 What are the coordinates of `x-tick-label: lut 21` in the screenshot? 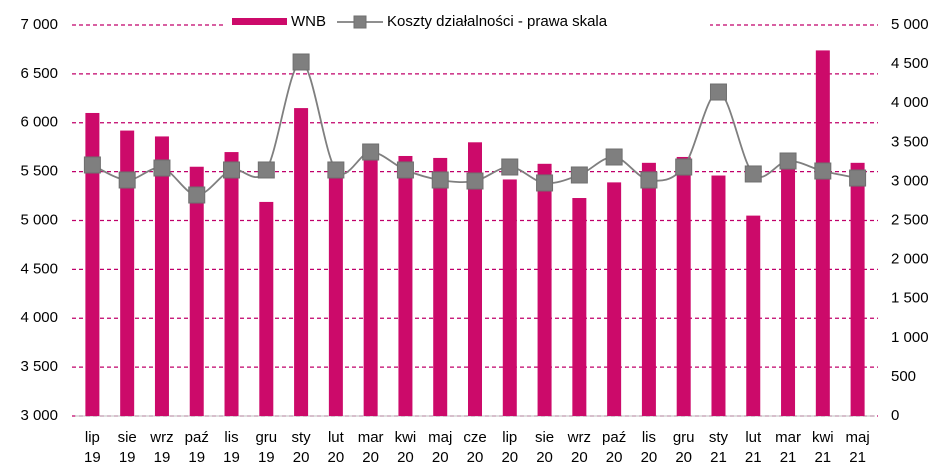 It's located at (753, 447).